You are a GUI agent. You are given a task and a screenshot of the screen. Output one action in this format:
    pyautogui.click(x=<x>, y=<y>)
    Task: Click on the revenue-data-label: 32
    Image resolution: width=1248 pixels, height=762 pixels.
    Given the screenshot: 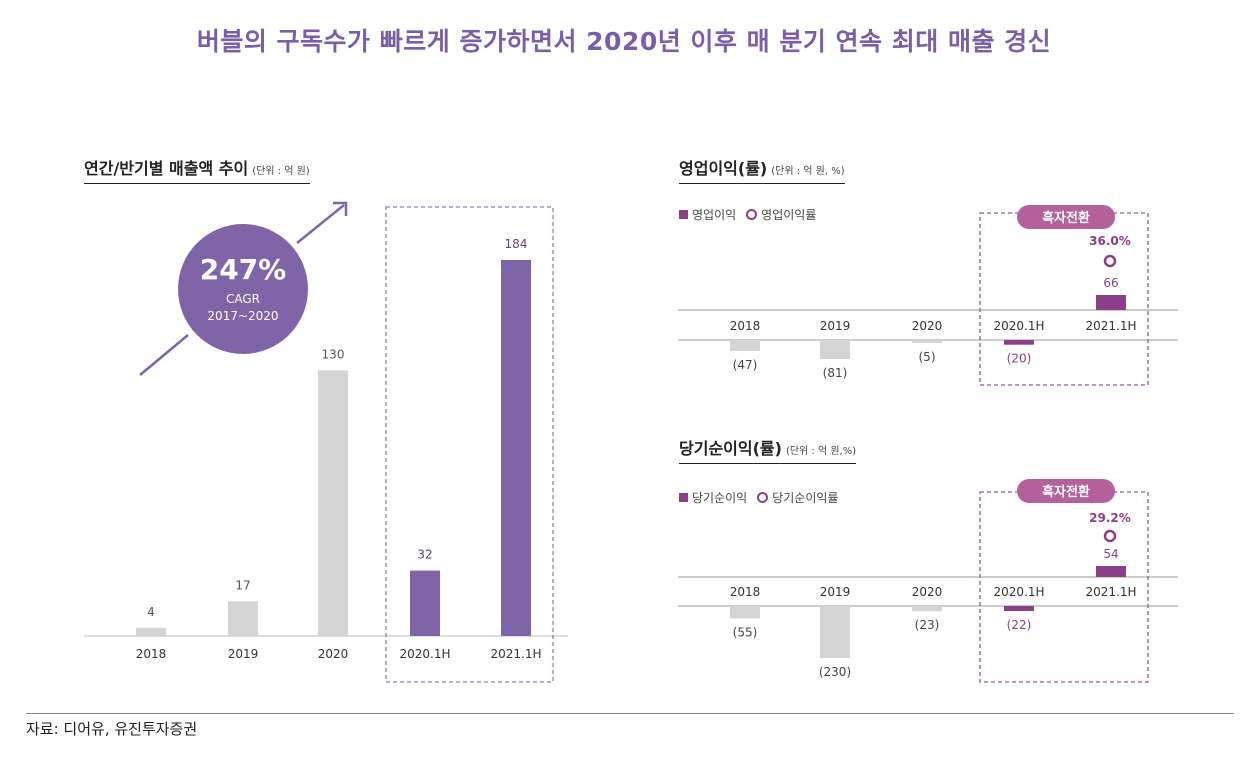 What is the action you would take?
    pyautogui.click(x=424, y=555)
    